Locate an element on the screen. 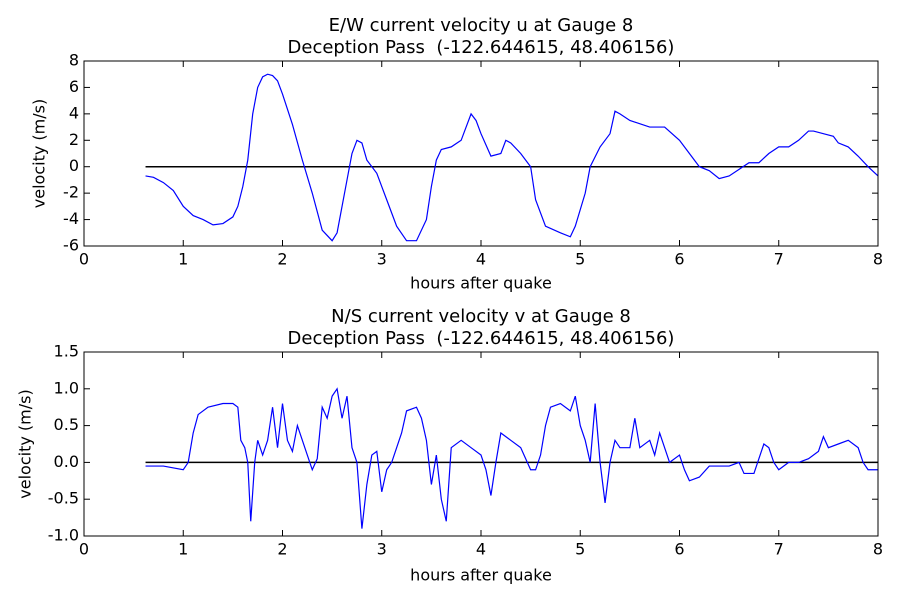  y-tick-label: 0 is located at coordinates (74, 165).